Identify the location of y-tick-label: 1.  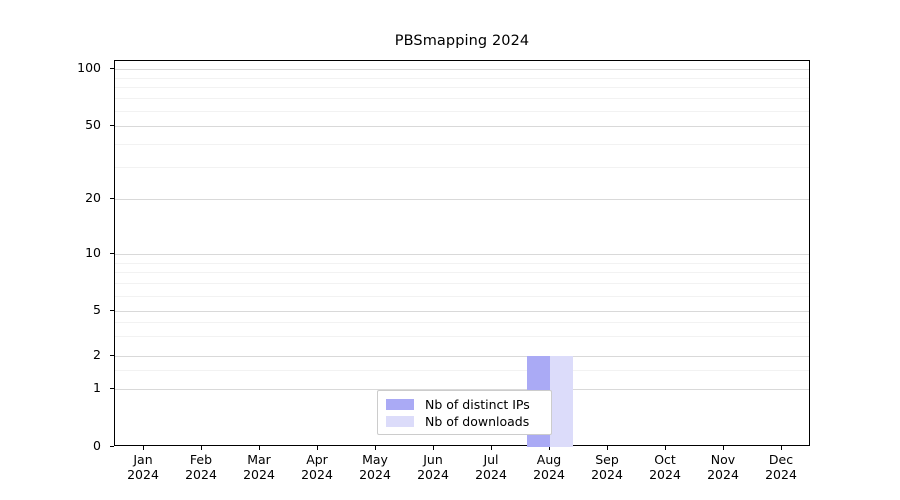
(97, 387).